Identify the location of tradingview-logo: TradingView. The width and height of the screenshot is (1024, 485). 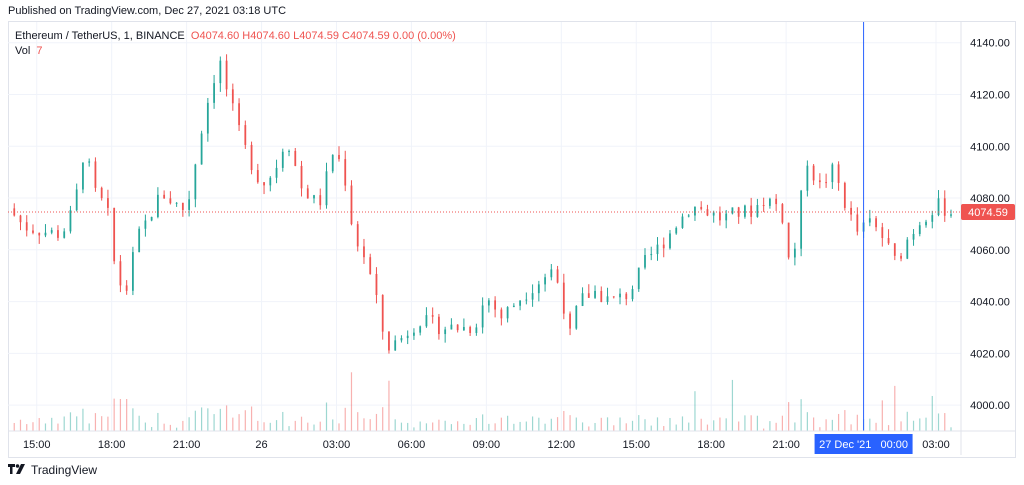
(52, 470).